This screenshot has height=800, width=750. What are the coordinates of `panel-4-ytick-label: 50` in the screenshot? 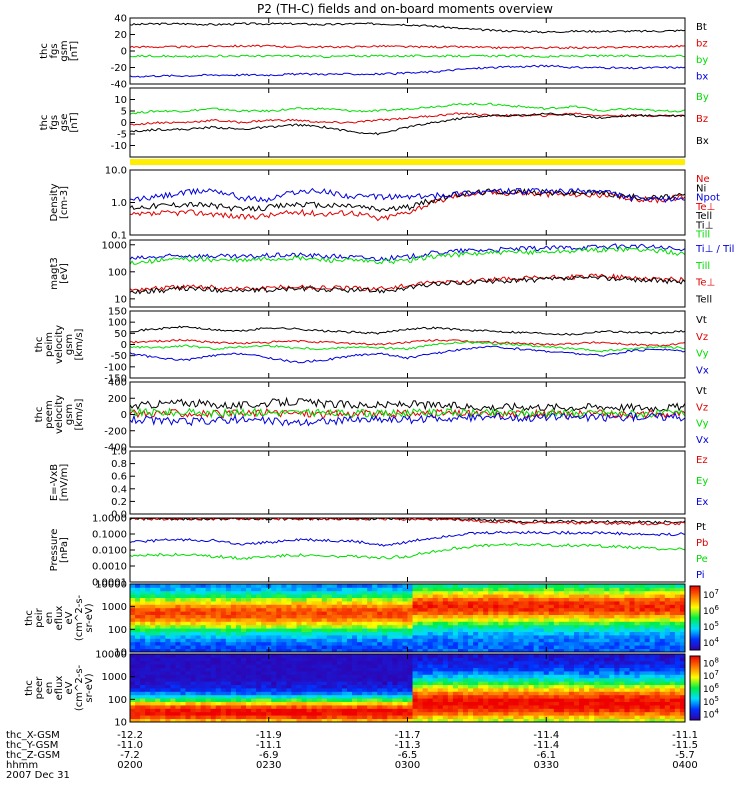 It's located at (120, 334).